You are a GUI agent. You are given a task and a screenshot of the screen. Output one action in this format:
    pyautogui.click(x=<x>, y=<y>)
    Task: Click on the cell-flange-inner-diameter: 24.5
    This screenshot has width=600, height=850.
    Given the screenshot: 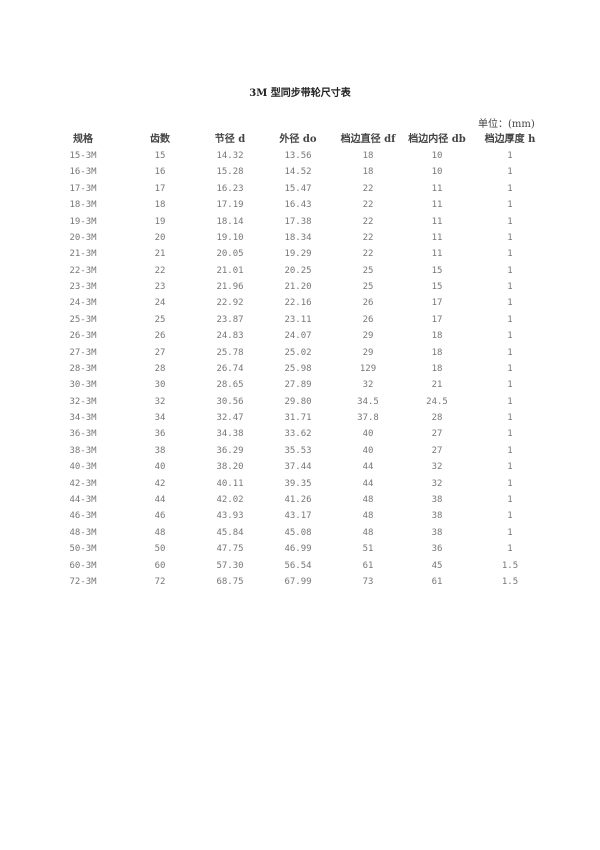 What is the action you would take?
    pyautogui.click(x=437, y=401)
    